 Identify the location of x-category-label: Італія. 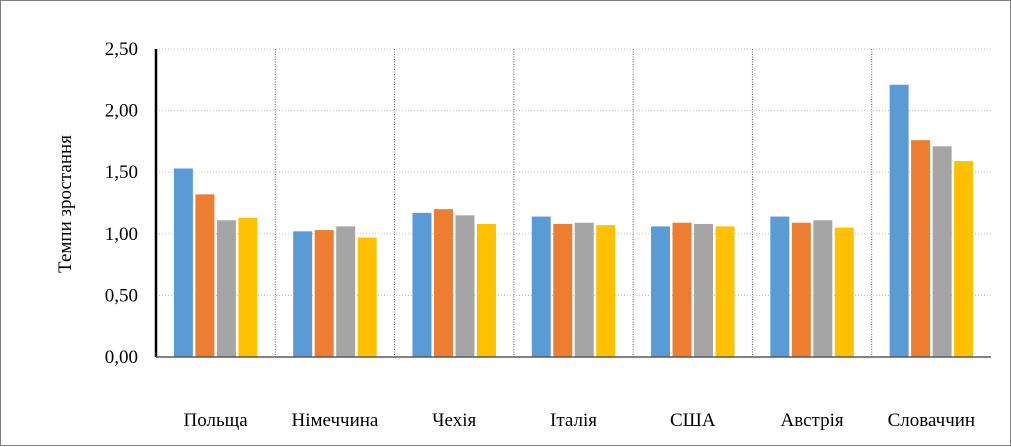
(573, 420).